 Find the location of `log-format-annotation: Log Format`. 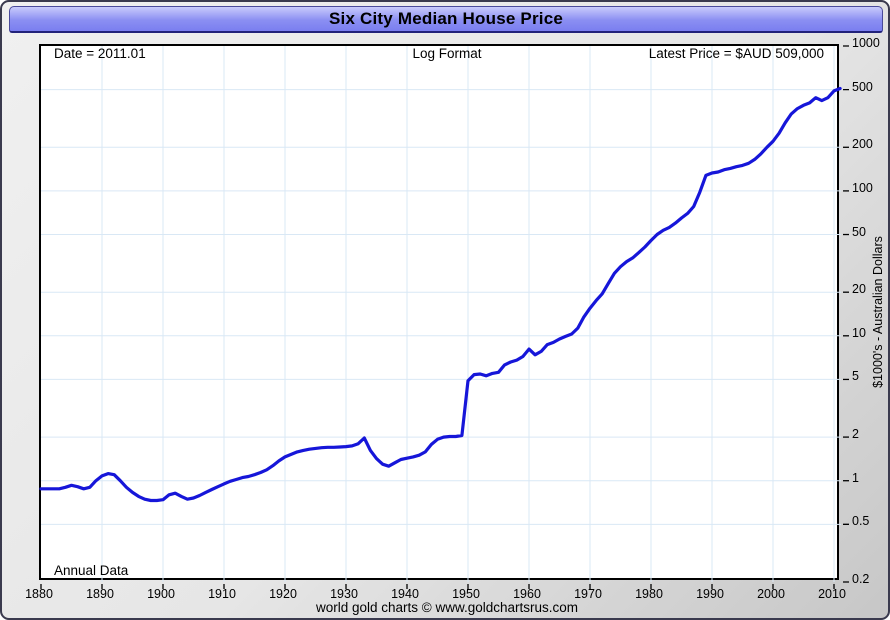

log-format-annotation: Log Format is located at coordinates (447, 53).